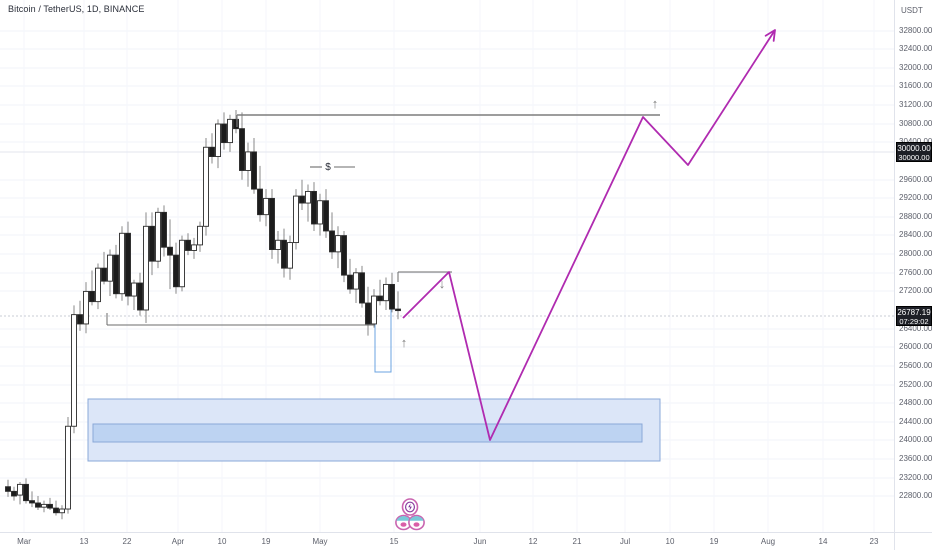 This screenshot has height=550, width=932. I want to click on dollar-label: $, so click(328, 167).